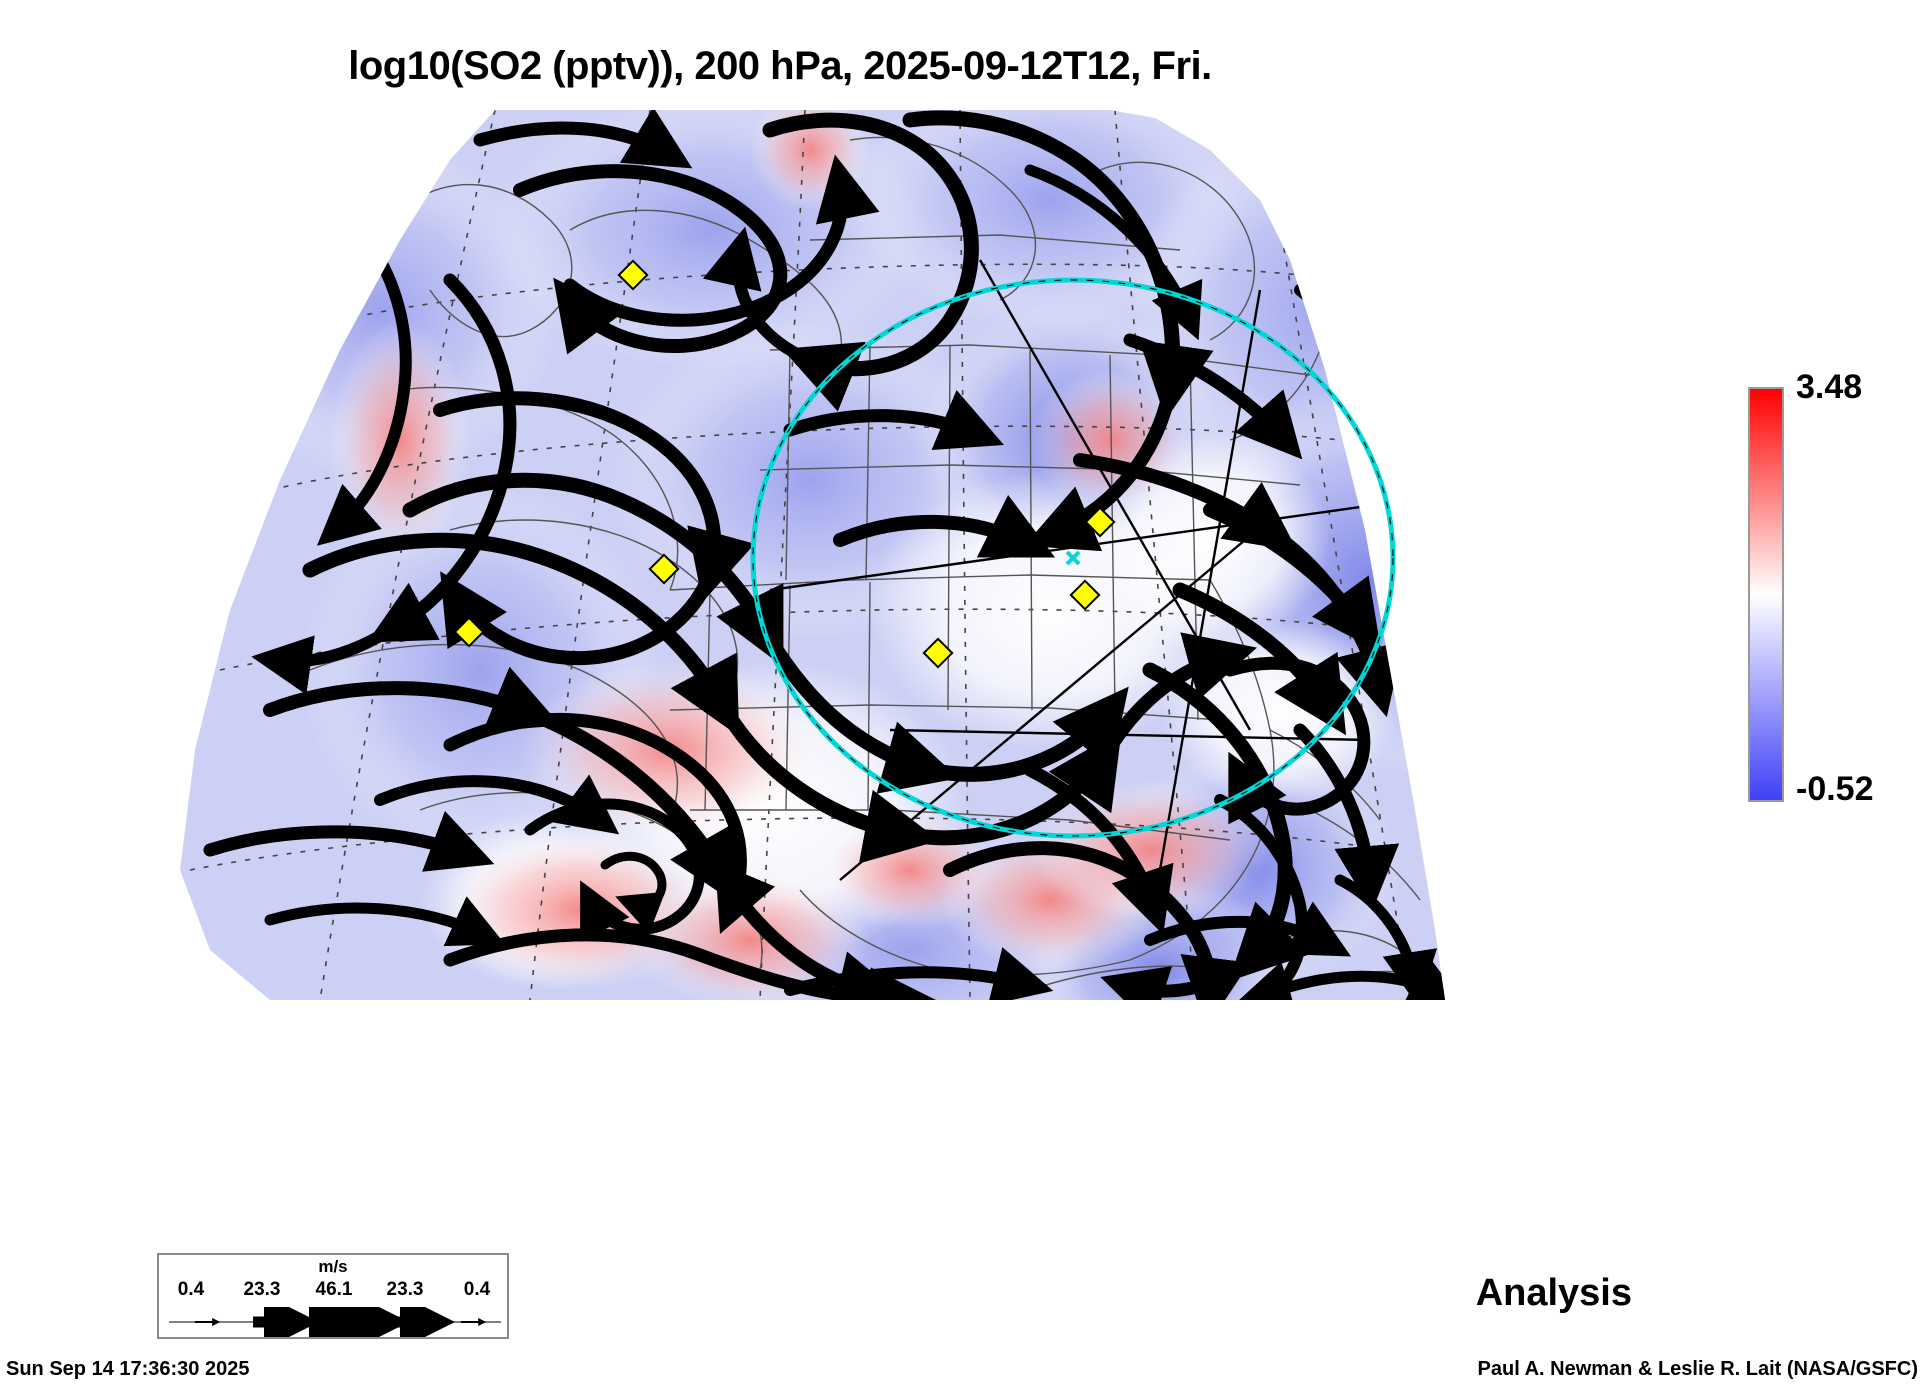  I want to click on wind-legend-arrows, so click(335, 1322).